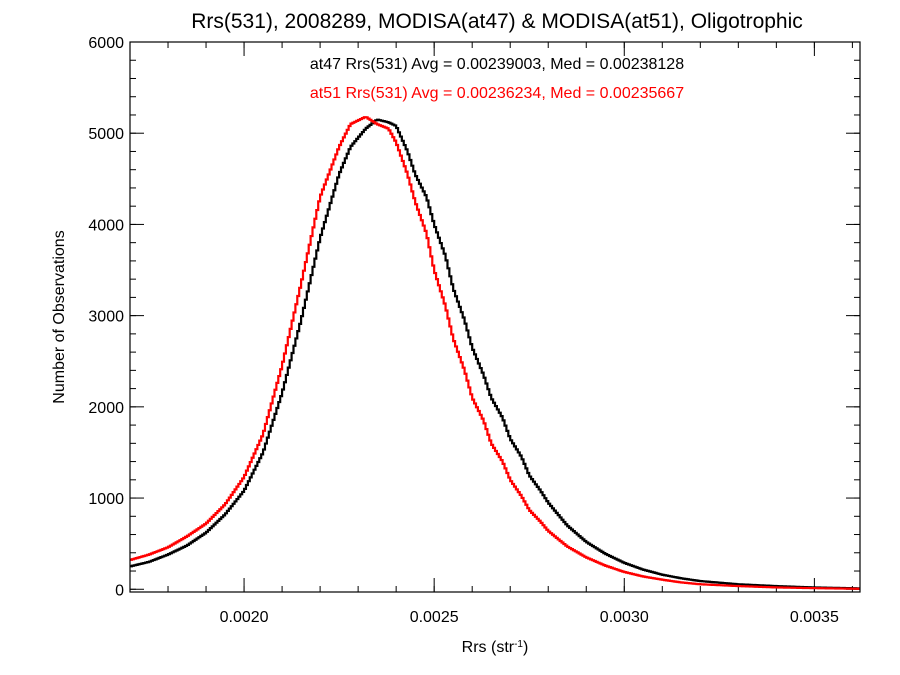  I want to click on y-tick-label: 2000, so click(106, 408).